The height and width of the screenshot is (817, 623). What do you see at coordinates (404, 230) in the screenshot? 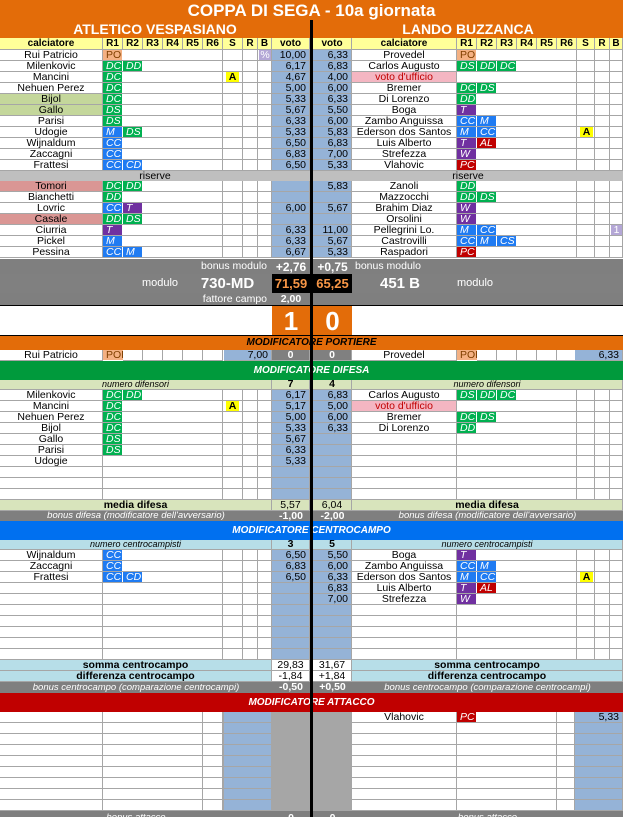
I see `player-name: Pellegrini Lo.` at bounding box center [404, 230].